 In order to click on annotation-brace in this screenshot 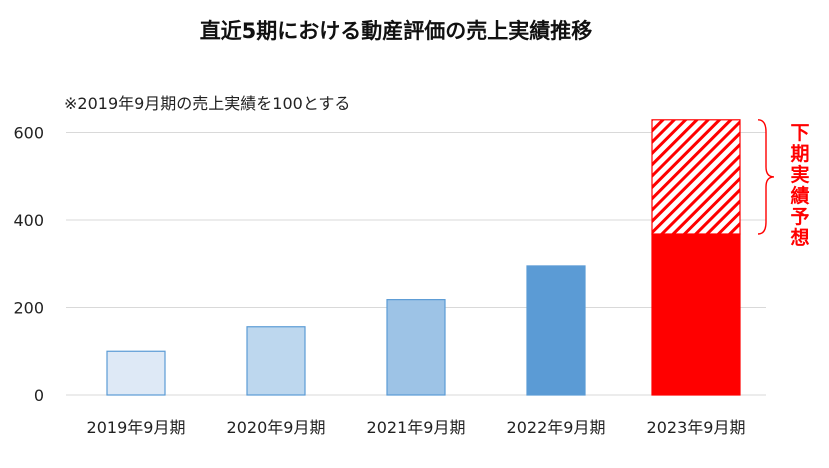, I will do `click(766, 177)`.